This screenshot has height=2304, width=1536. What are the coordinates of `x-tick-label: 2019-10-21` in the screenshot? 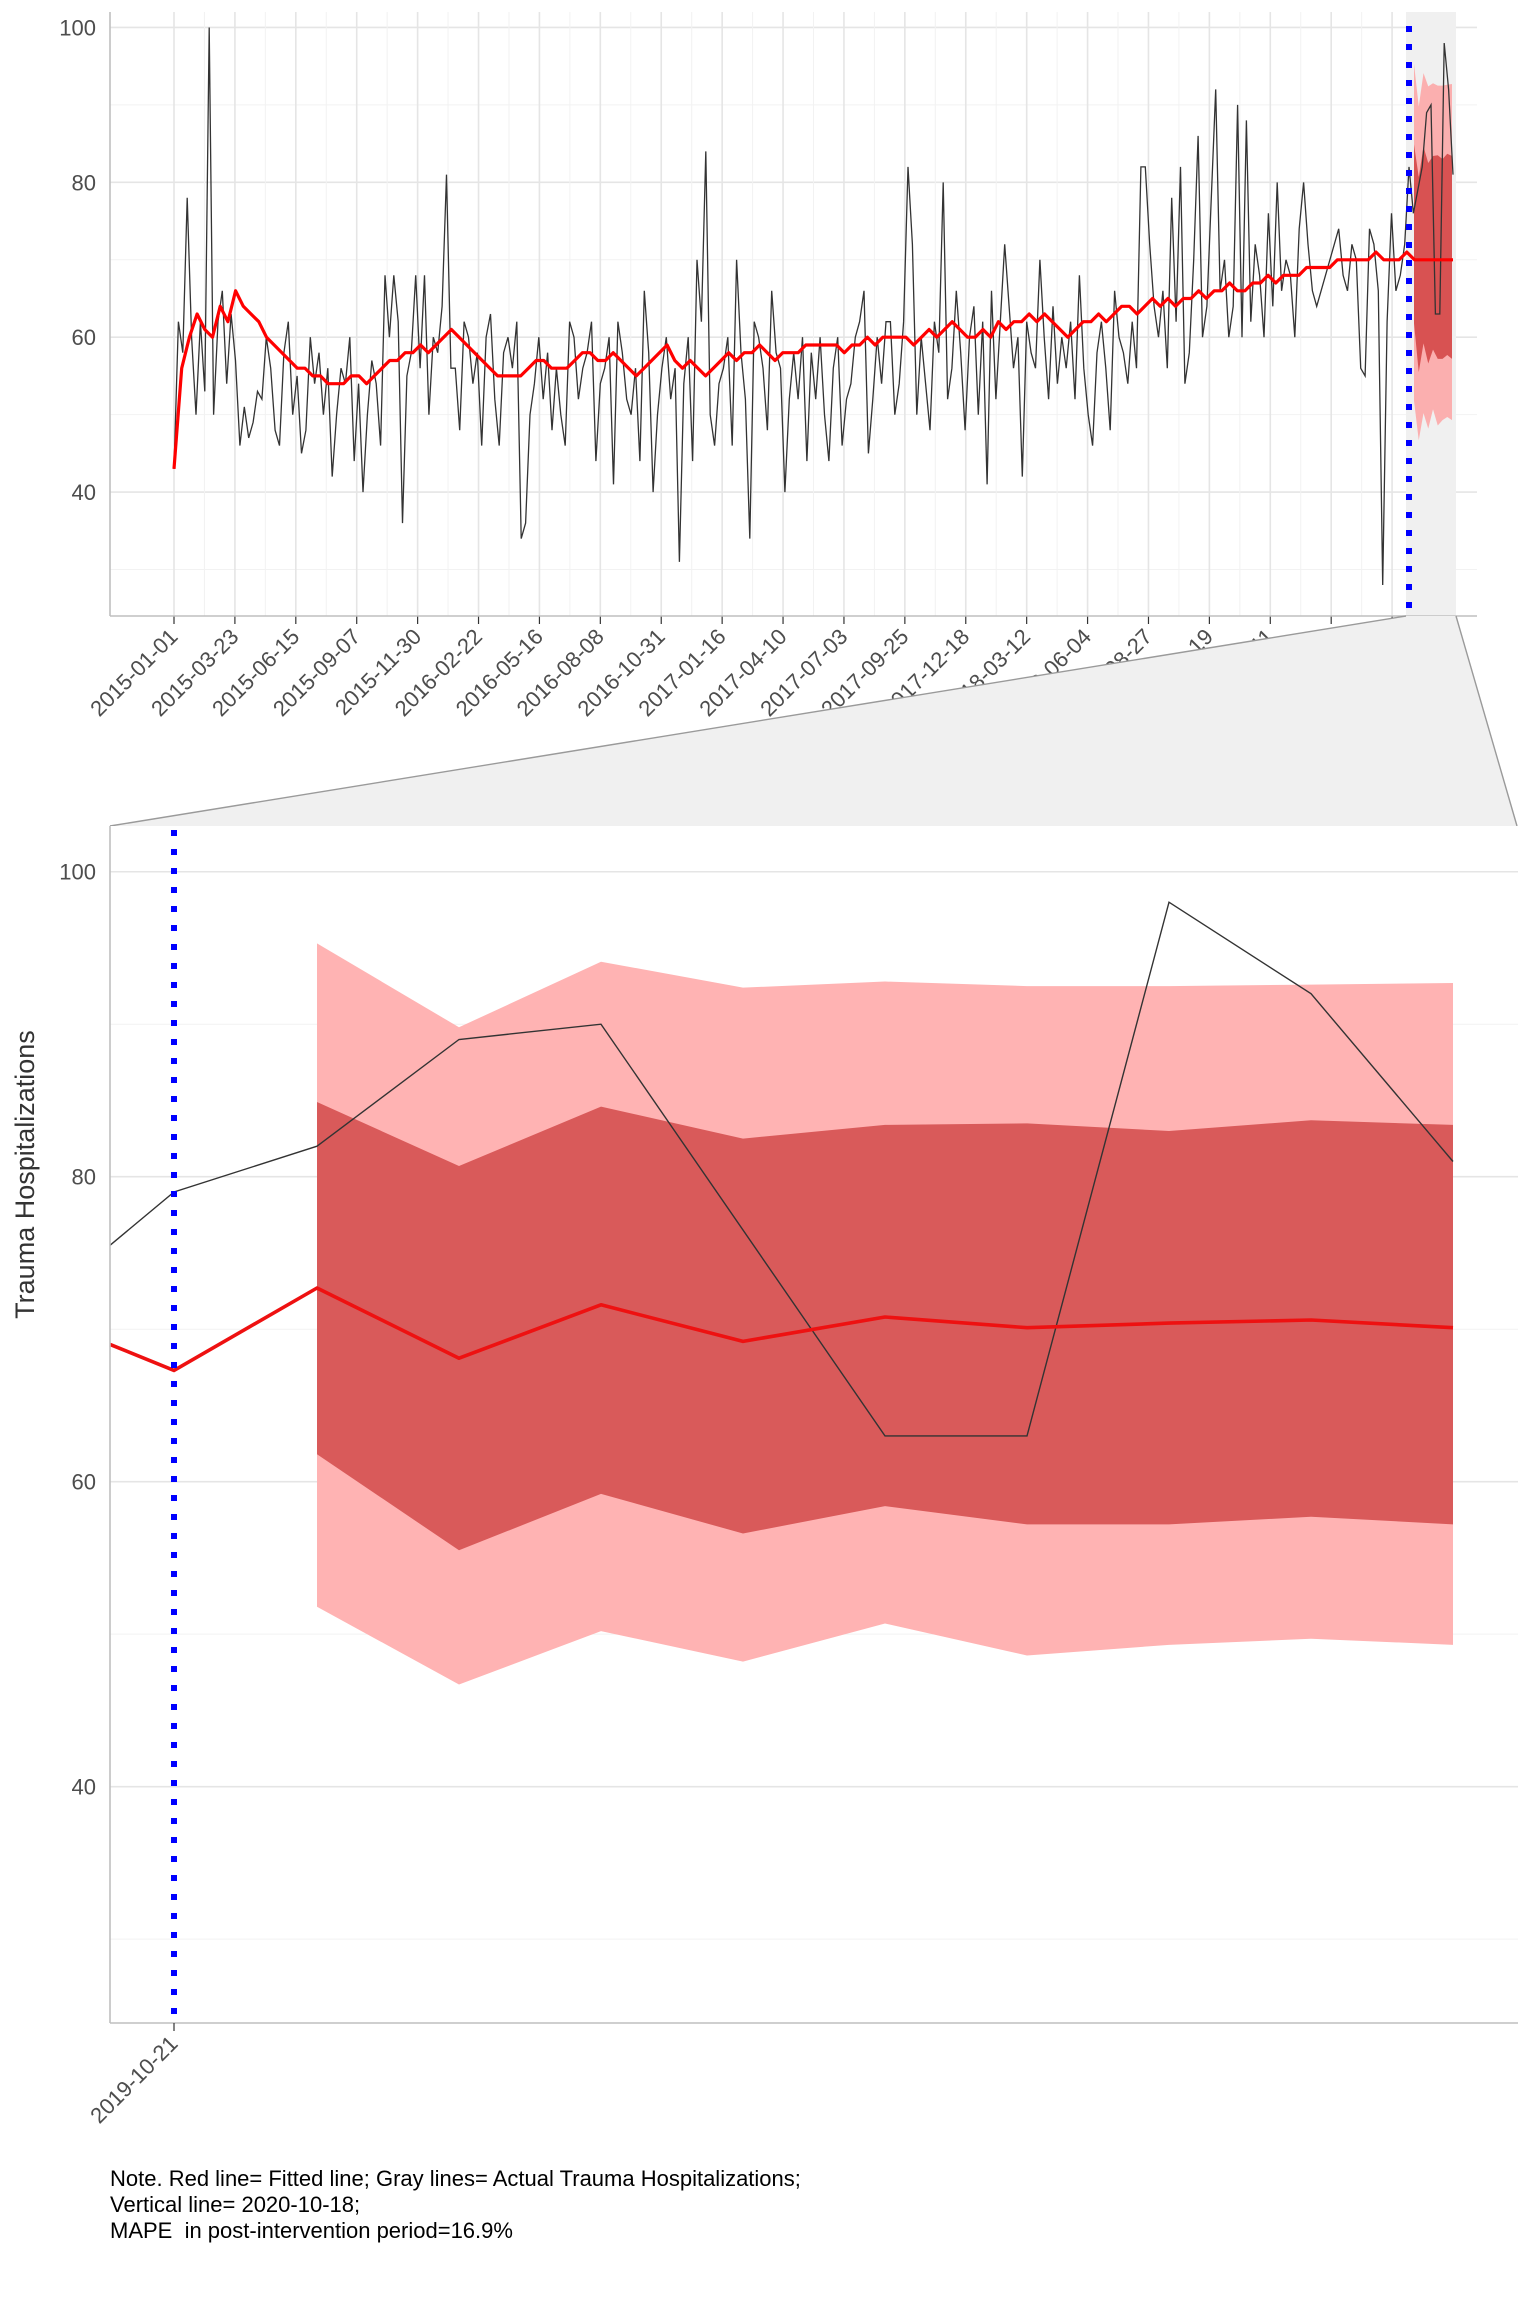 It's located at (133, 2079).